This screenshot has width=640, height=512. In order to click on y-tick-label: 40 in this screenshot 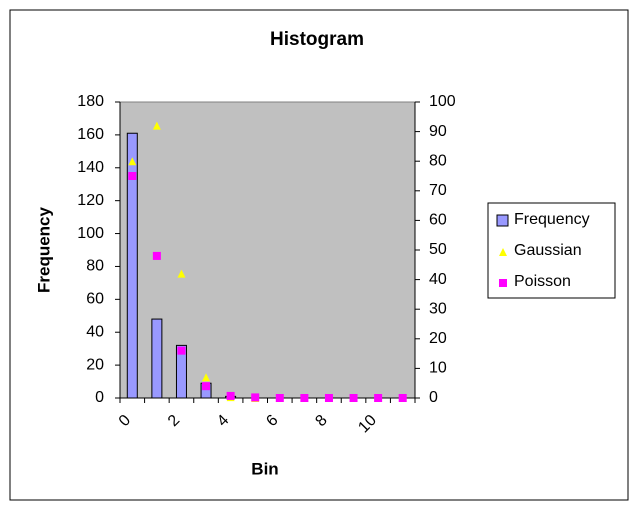, I will do `click(95, 331)`.